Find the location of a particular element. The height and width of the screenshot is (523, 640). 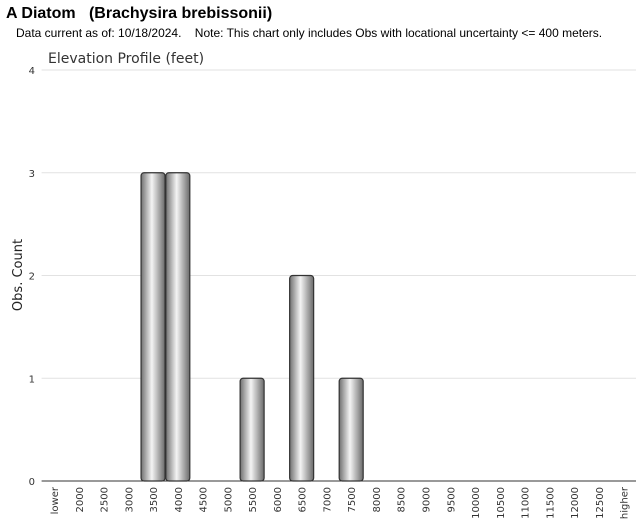

x-tick-label: 10000 is located at coordinates (476, 503).